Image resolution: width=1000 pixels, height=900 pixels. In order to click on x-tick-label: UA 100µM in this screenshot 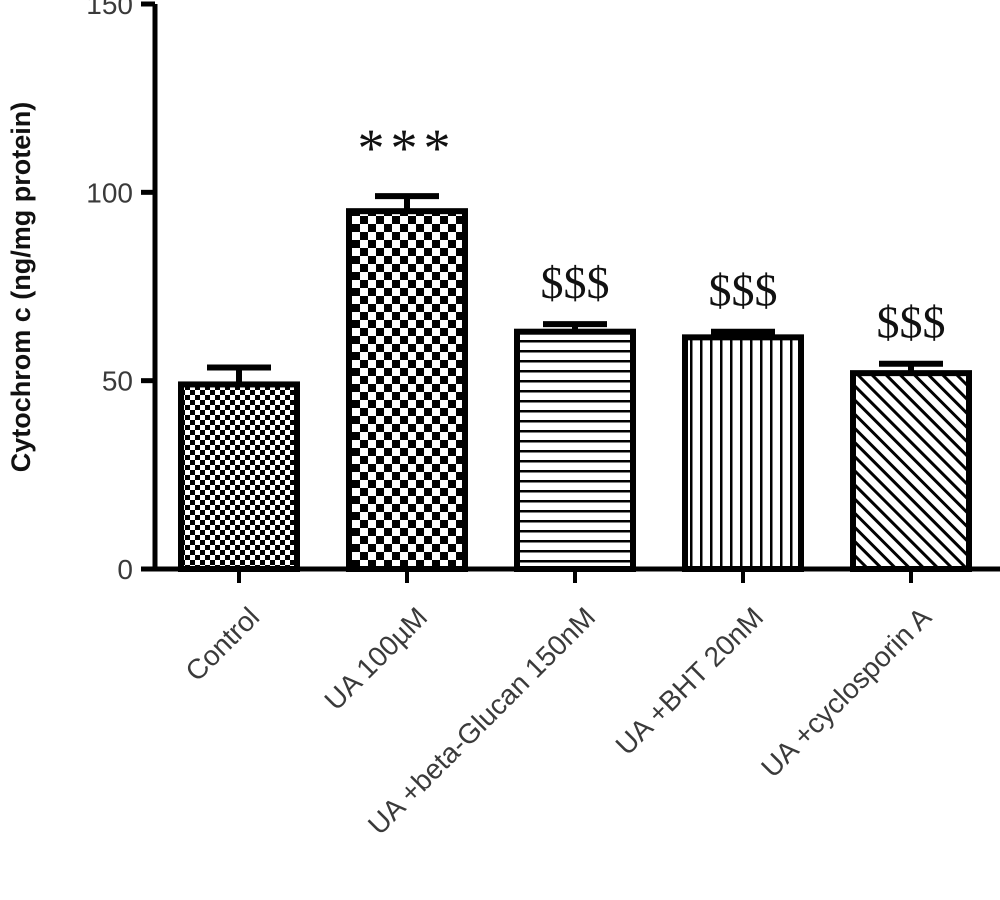, I will do `click(375, 658)`.